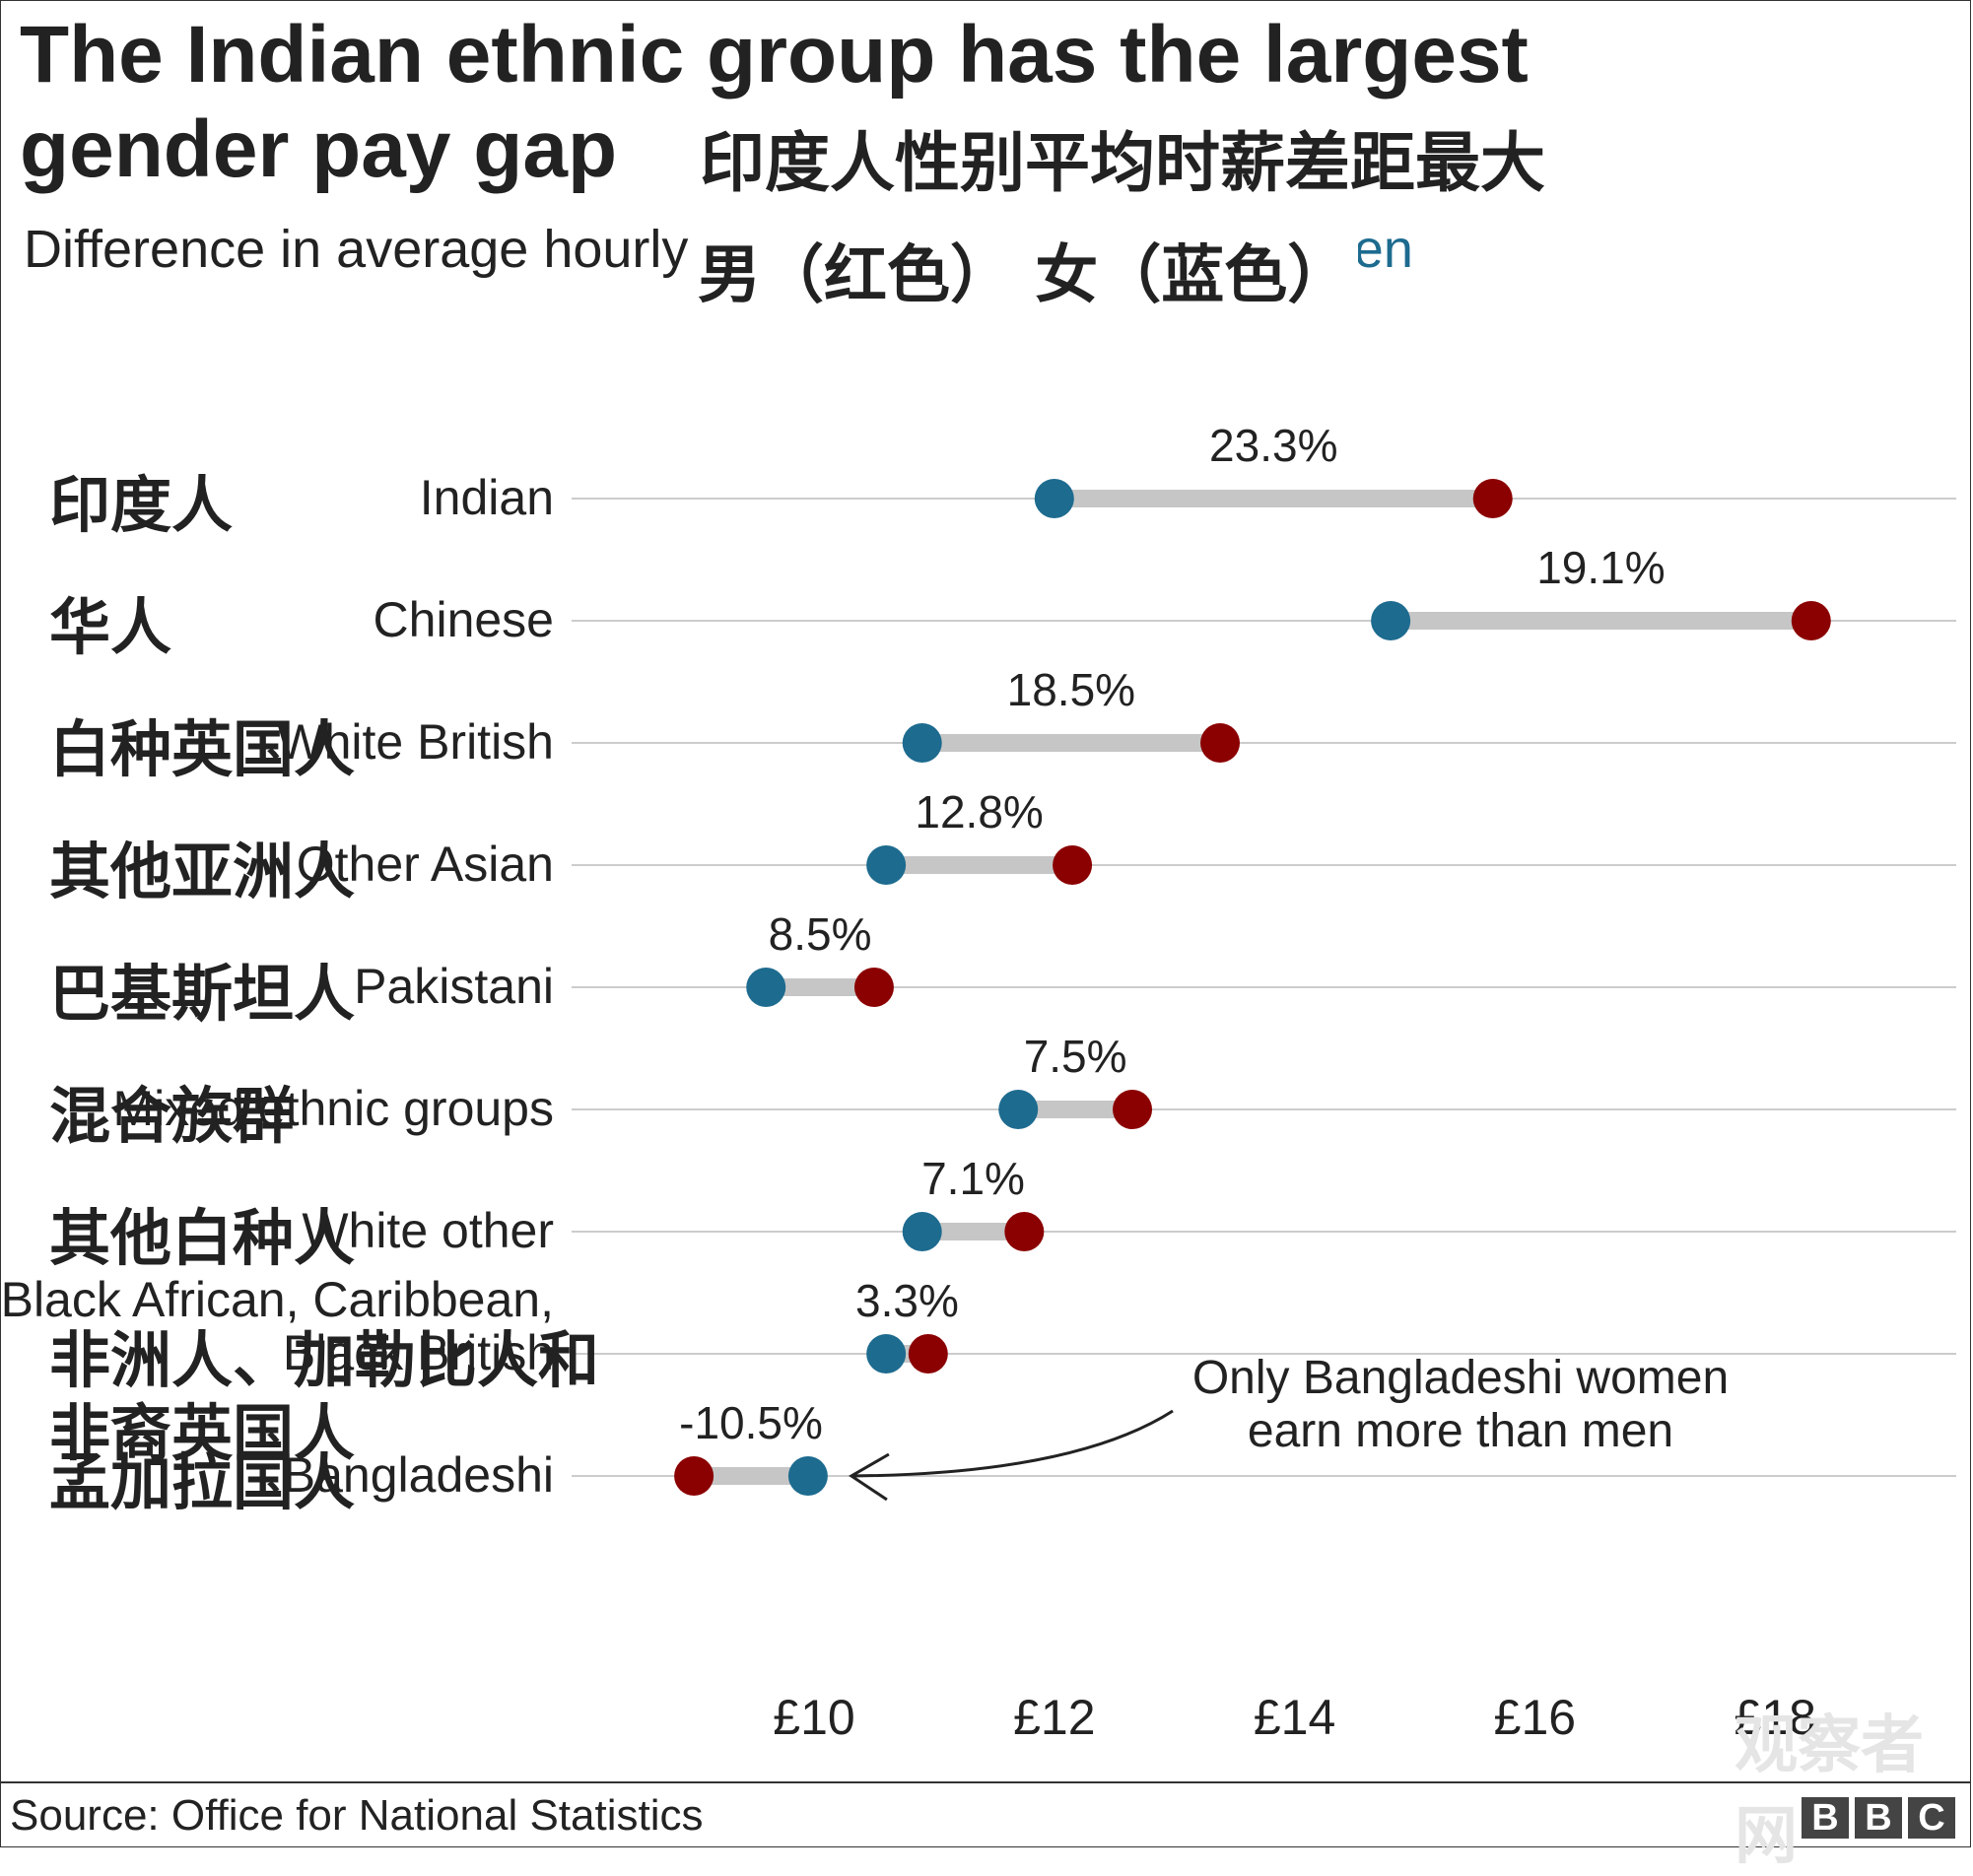  I want to click on watermark: 观察者网, so click(1829, 1791).